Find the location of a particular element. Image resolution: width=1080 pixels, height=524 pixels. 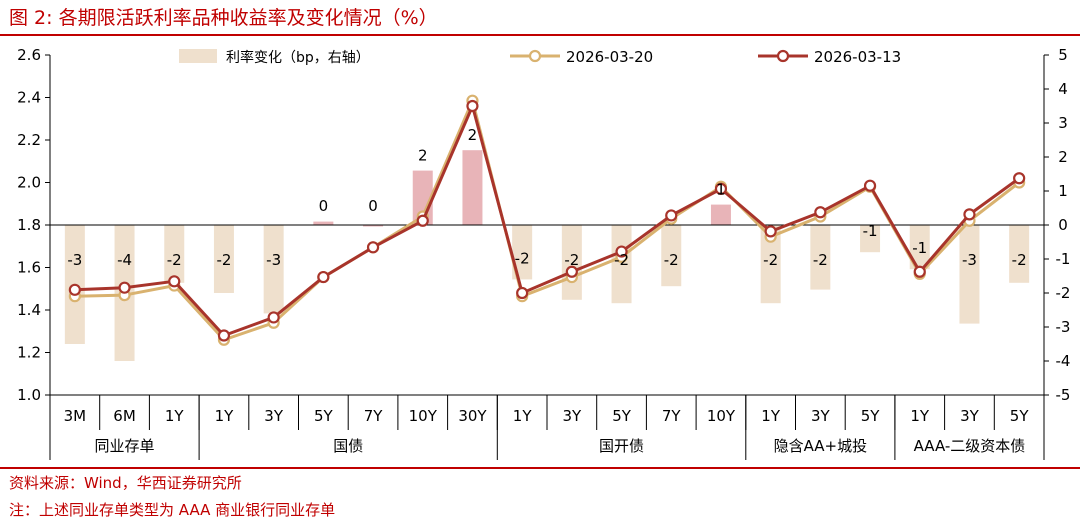

y-left-tick-label: 2.0 is located at coordinates (29, 183).